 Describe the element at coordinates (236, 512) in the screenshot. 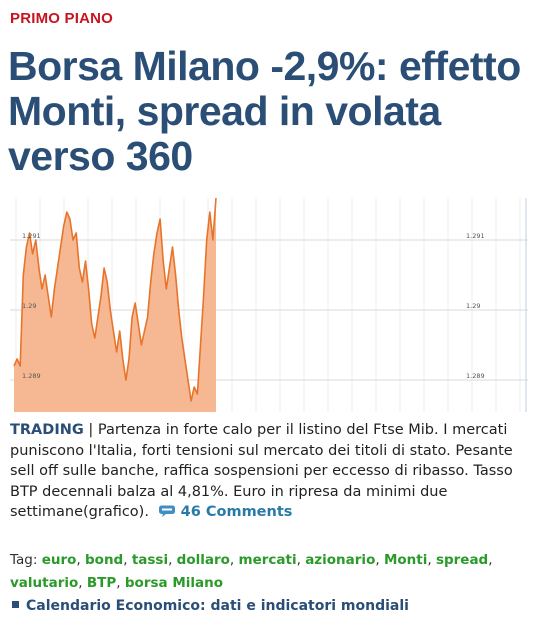

I see `comments-count: 46 Comments` at that location.